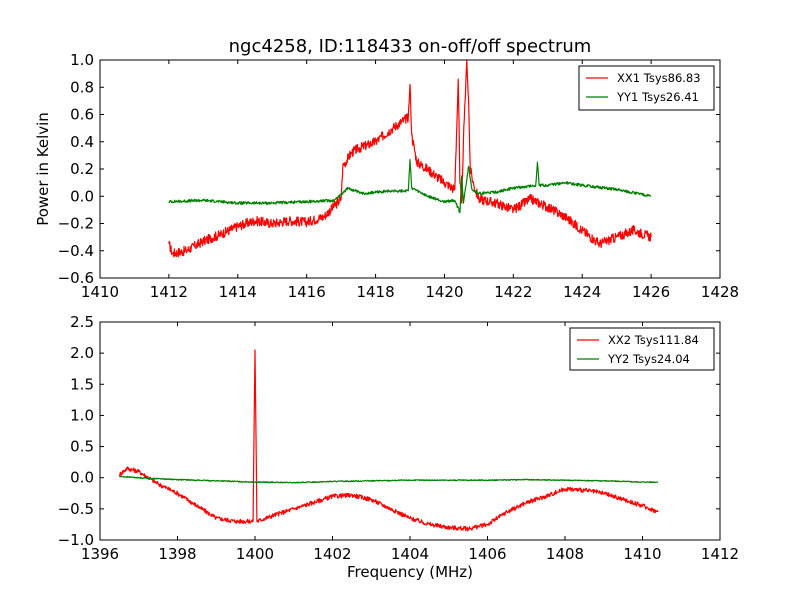 The image size is (800, 600). What do you see at coordinates (76, 278) in the screenshot?
I see `top-y-tick-label: −0.6` at bounding box center [76, 278].